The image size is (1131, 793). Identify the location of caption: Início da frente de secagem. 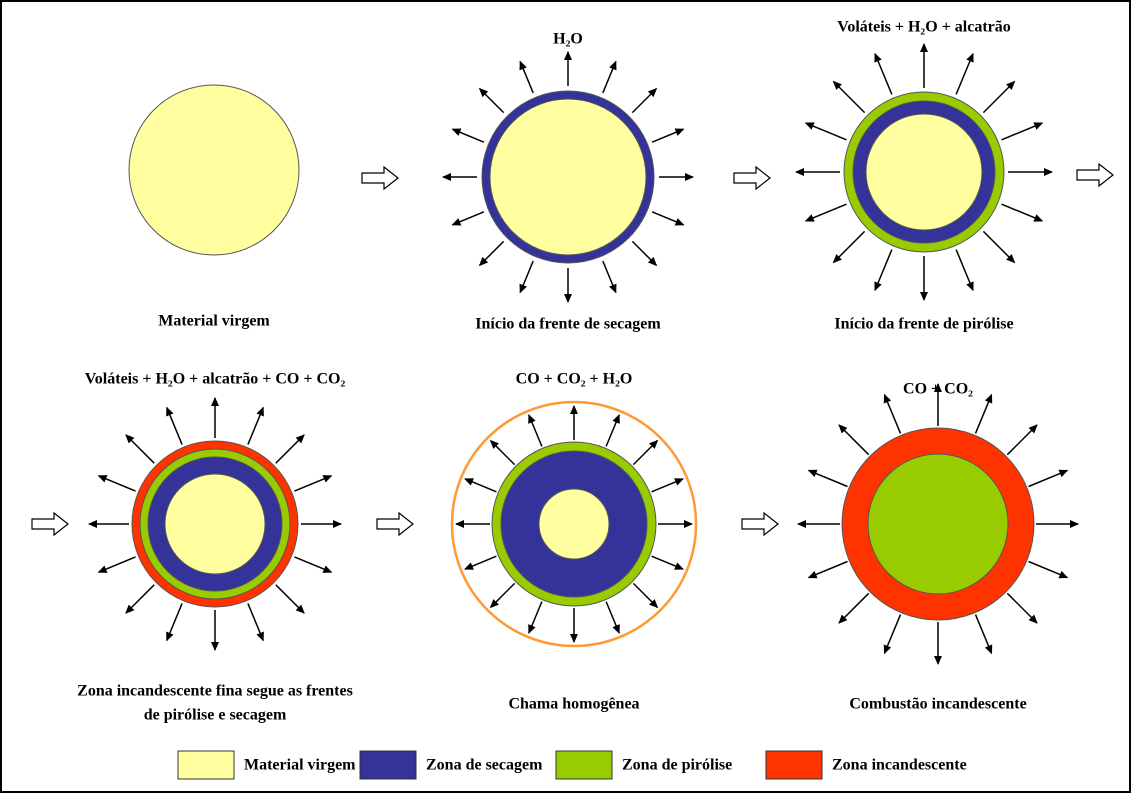
(568, 324).